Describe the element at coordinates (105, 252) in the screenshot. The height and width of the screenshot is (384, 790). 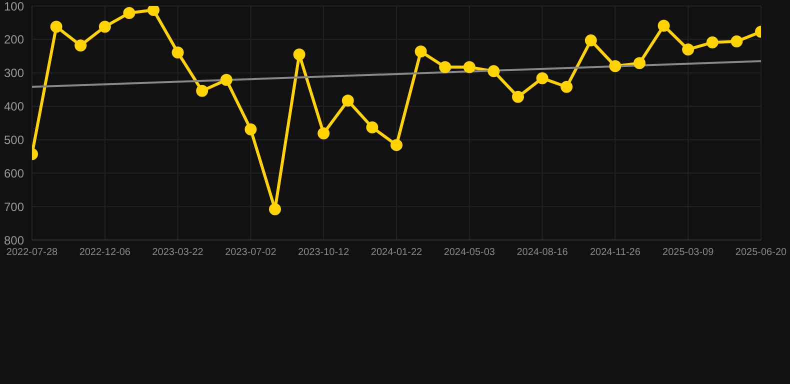
I see `x-tick-label: 2022-12-06` at that location.